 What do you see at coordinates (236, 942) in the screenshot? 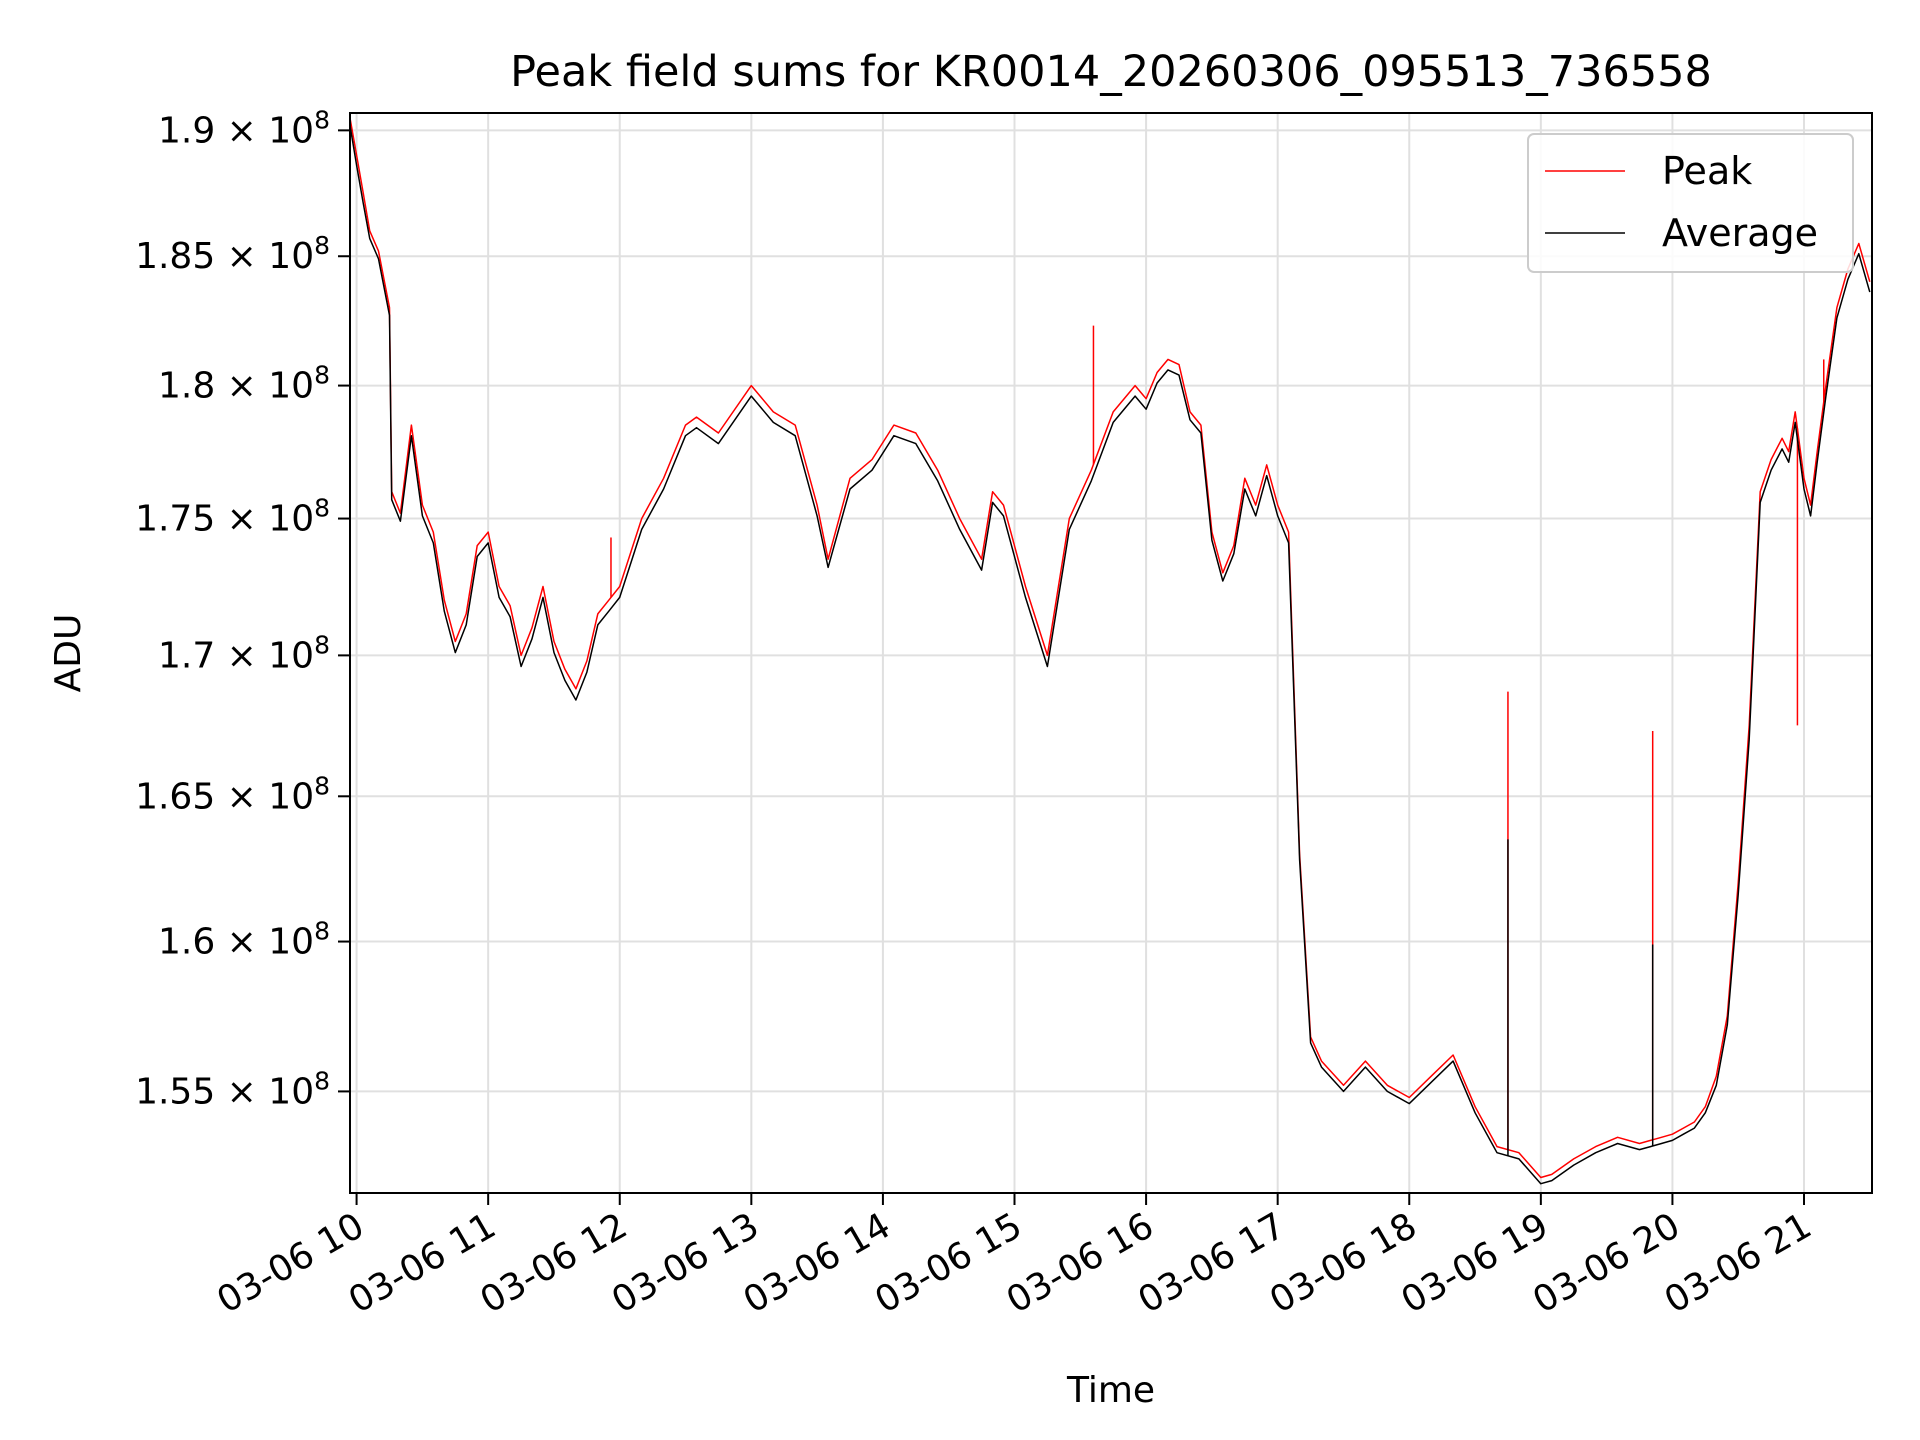
I see `y-tick-mantissa: 1.6 × 10` at bounding box center [236, 942].